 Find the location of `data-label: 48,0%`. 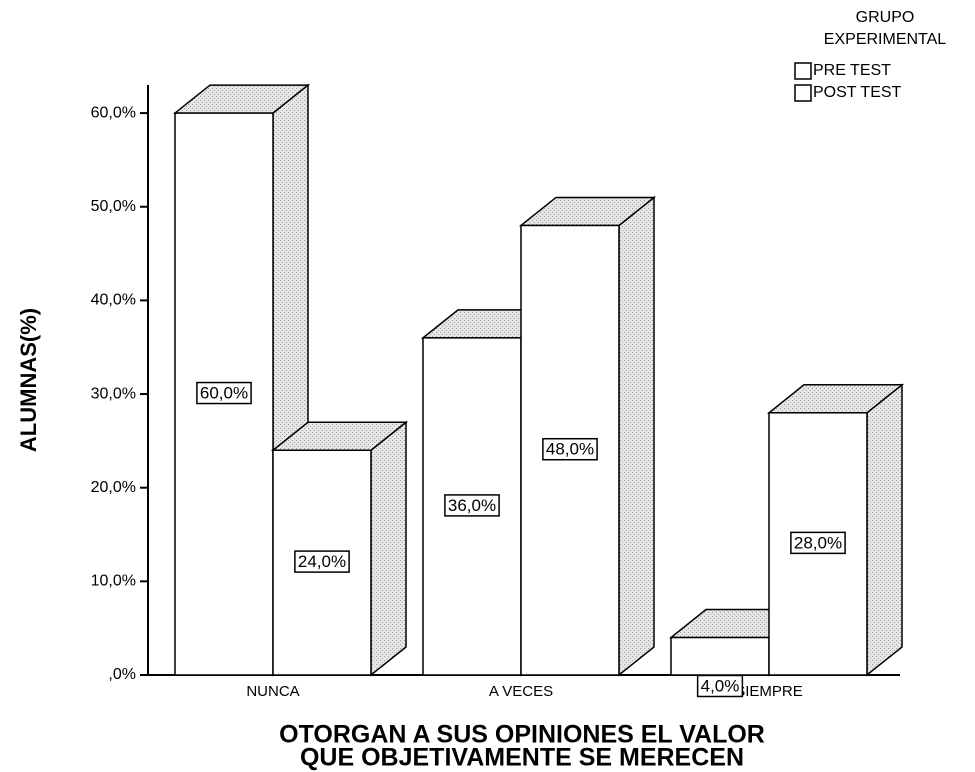

data-label: 48,0% is located at coordinates (570, 449).